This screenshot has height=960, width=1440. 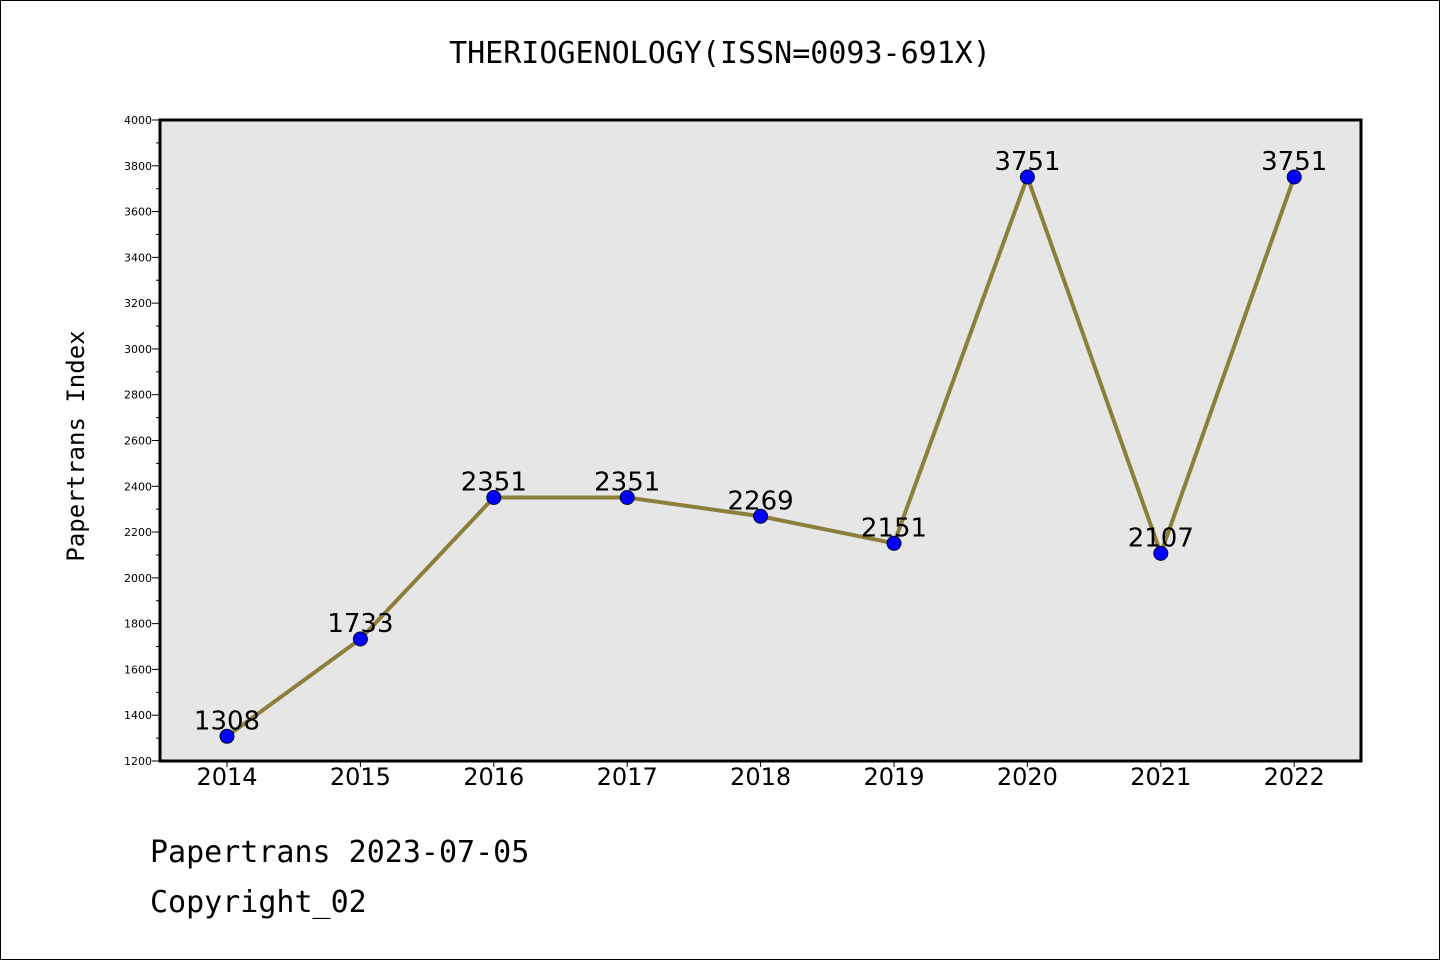 What do you see at coordinates (138, 120) in the screenshot?
I see `y-tick-label: 4000` at bounding box center [138, 120].